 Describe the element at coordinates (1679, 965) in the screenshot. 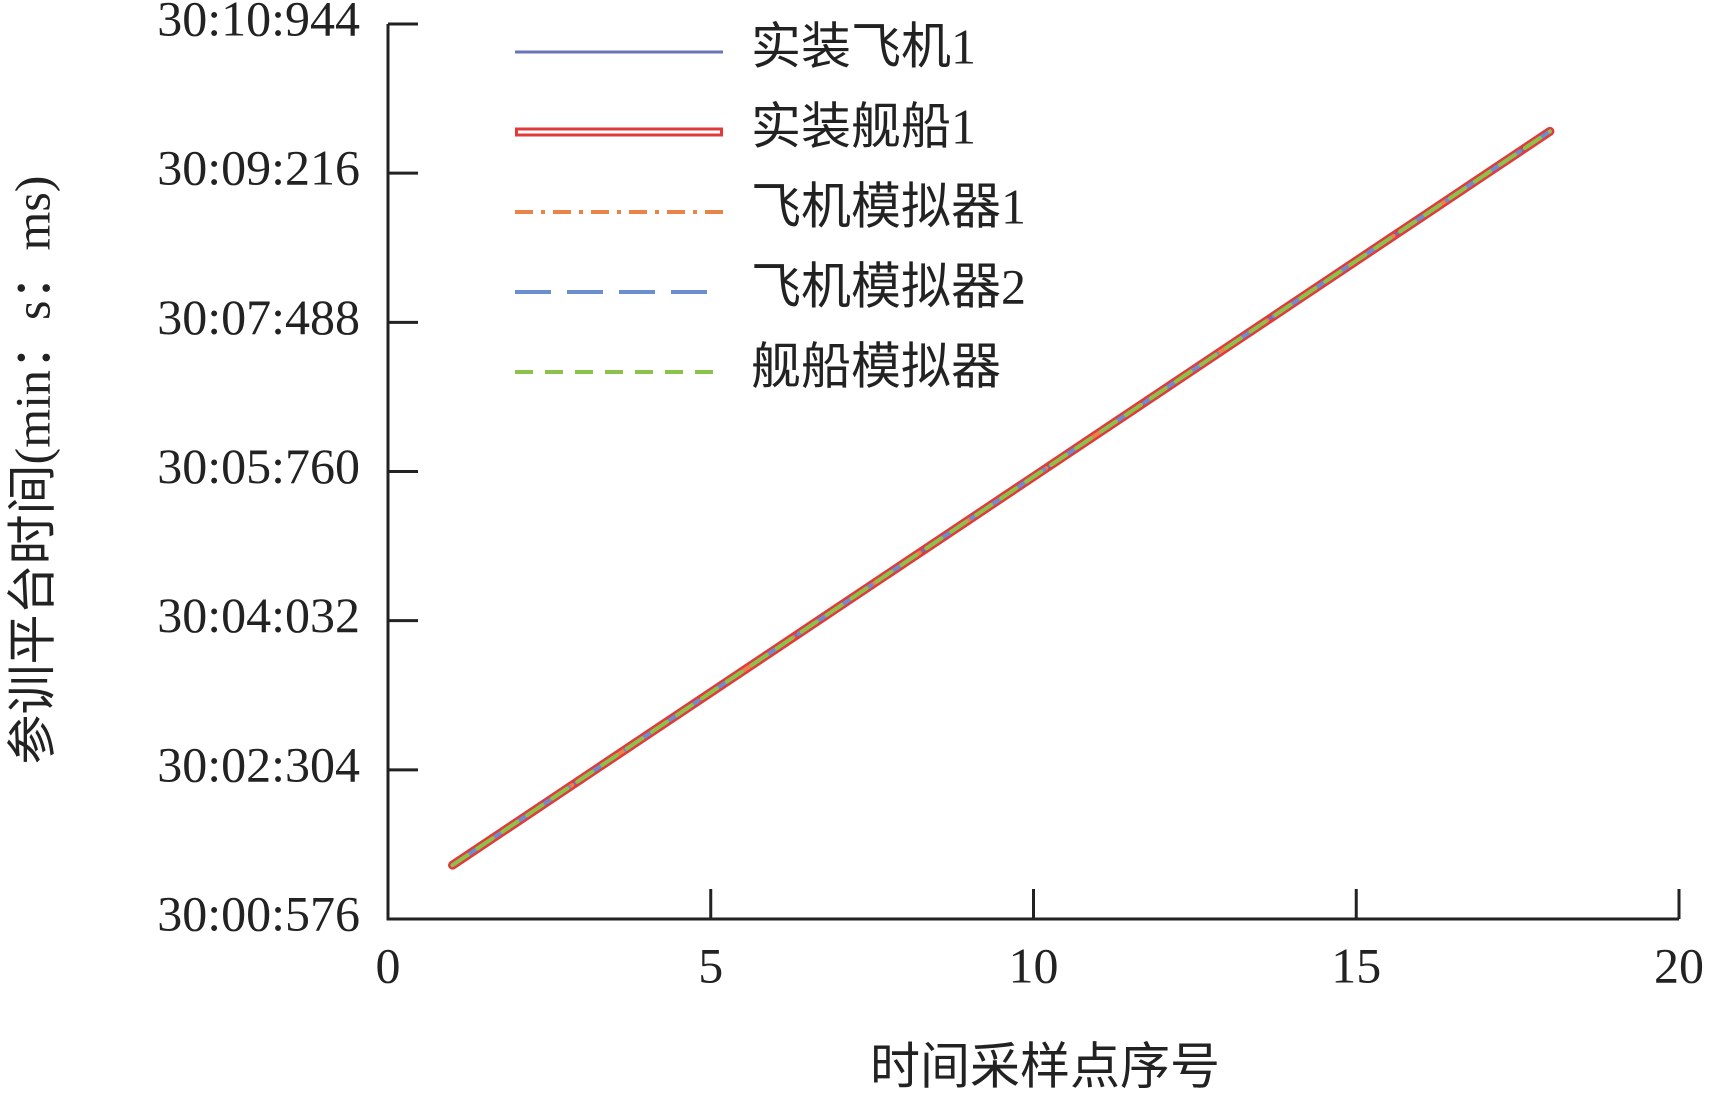

I see `x-tick-label: 20` at that location.